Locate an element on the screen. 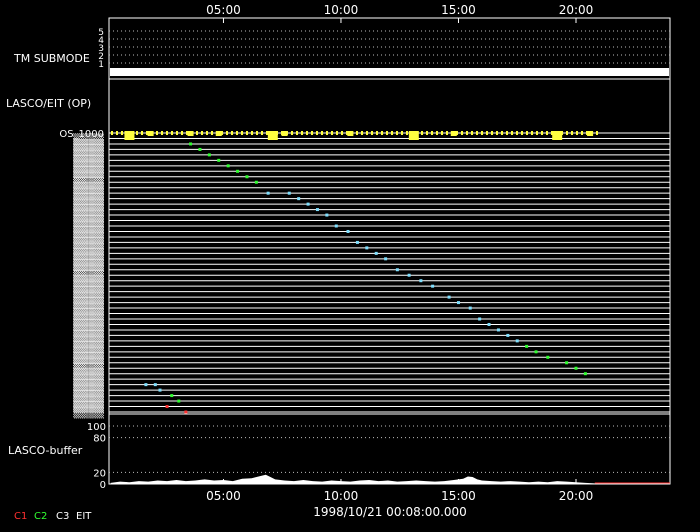 The height and width of the screenshot is (532, 700). buffer-fill-area is located at coordinates (352, 479).